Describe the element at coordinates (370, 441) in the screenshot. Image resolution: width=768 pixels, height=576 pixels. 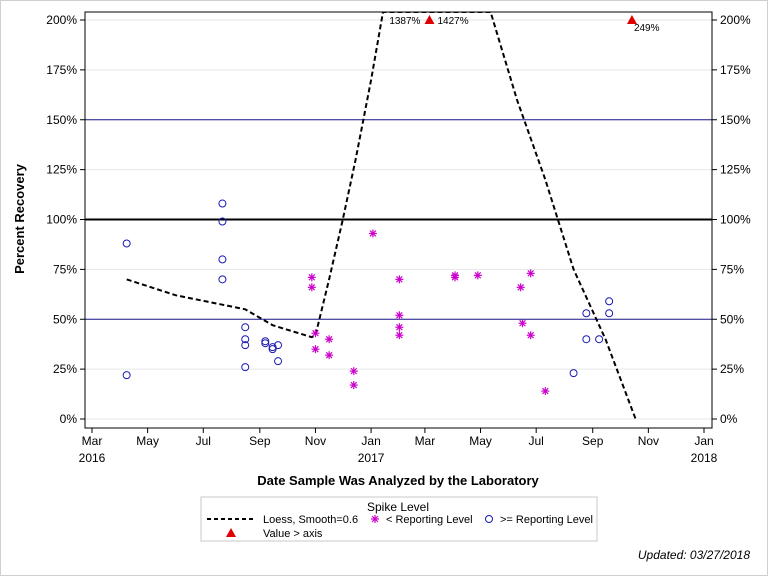
I see `x-tick-label: Jan` at that location.